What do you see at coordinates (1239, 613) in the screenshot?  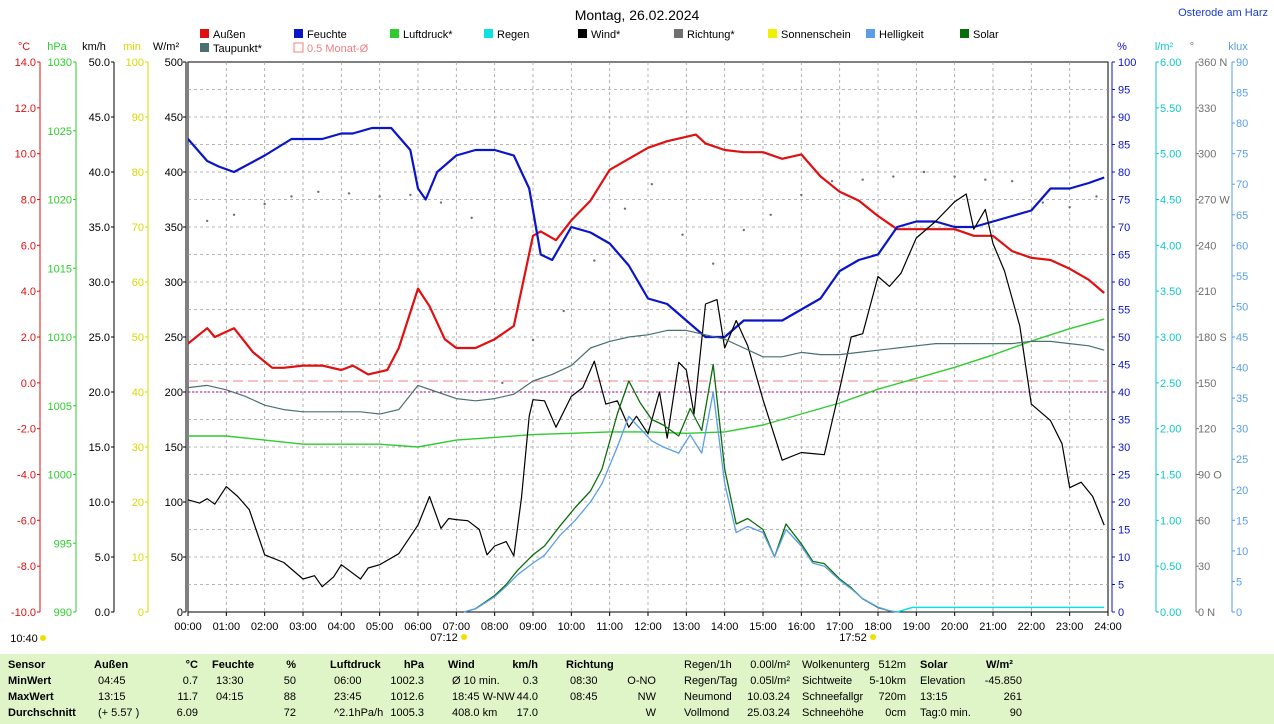 I see `axis-tick-label-bright: 0` at bounding box center [1239, 613].